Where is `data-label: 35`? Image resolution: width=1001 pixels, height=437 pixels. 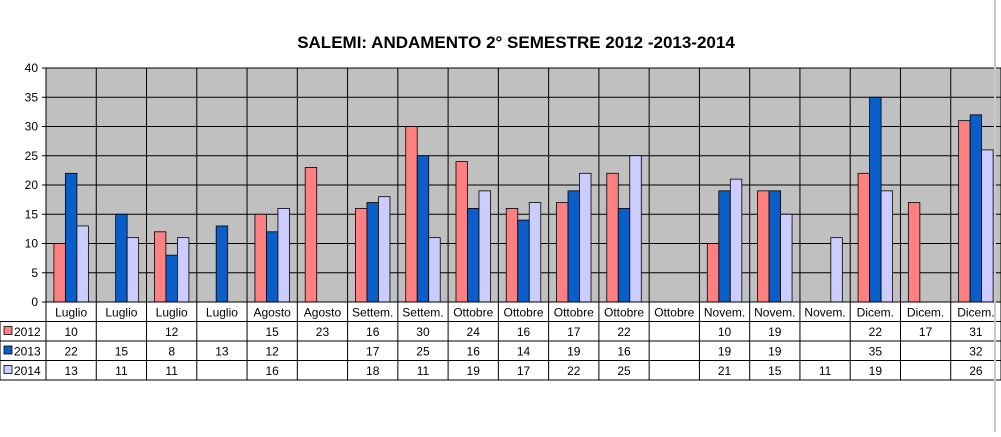
data-label: 35 is located at coordinates (876, 352).